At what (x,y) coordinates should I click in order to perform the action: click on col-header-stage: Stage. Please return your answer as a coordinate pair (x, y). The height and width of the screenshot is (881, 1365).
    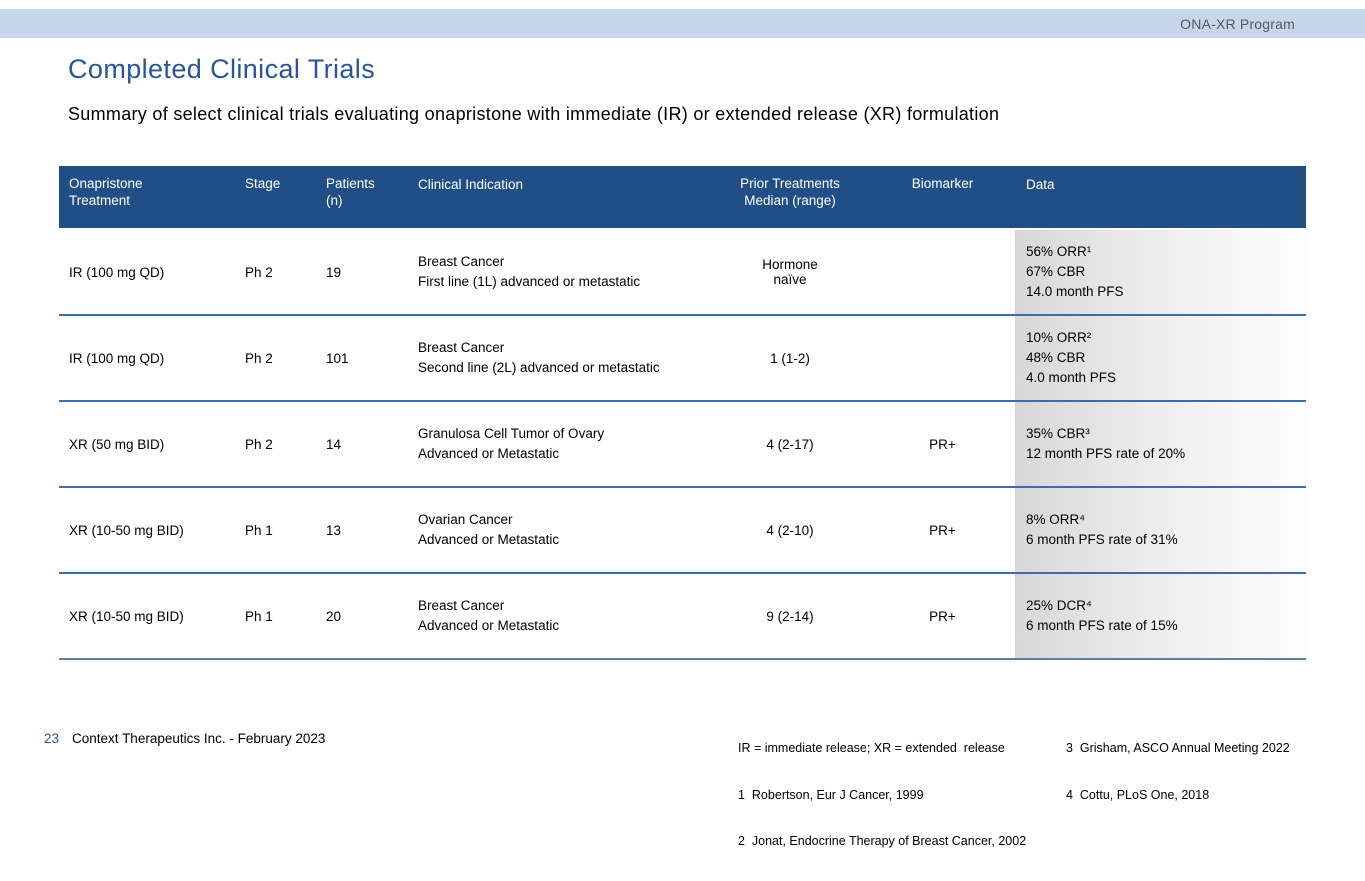
    Looking at the image, I should click on (263, 183).